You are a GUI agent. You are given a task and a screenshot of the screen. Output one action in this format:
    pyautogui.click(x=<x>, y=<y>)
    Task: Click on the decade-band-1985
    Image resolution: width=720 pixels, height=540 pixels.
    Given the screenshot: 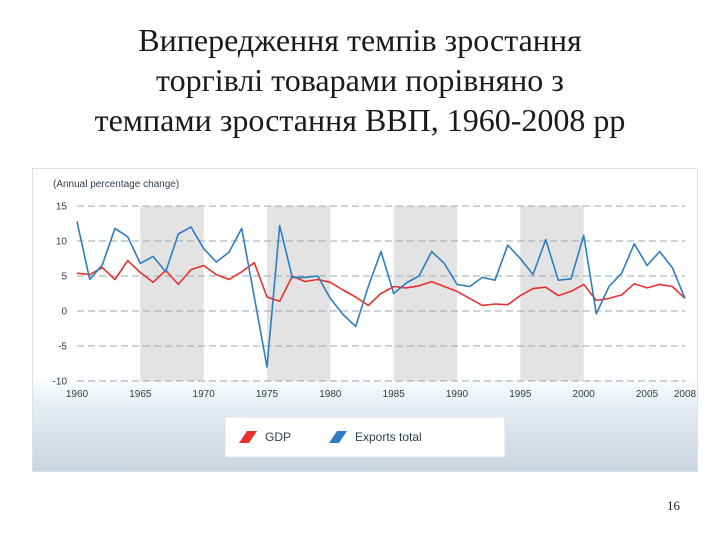 What is the action you would take?
    pyautogui.click(x=425, y=293)
    